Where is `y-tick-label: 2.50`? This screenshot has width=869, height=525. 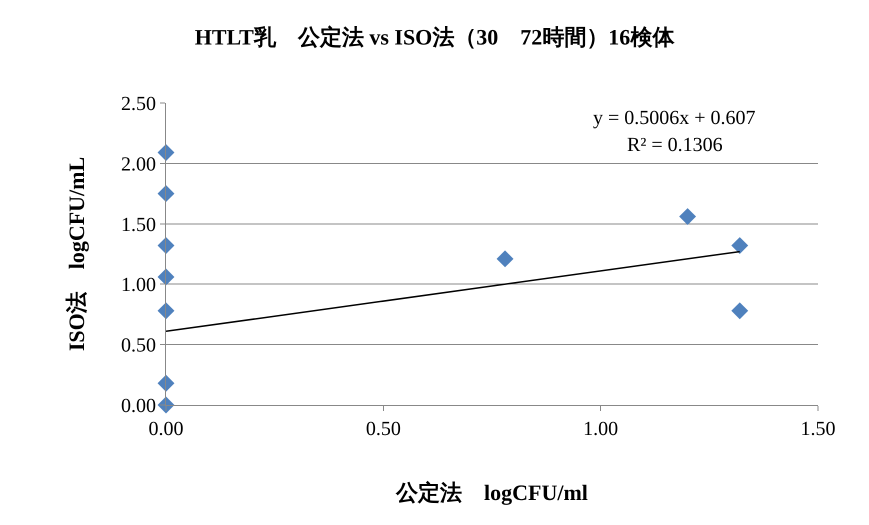 y-tick-label: 2.50 is located at coordinates (138, 104).